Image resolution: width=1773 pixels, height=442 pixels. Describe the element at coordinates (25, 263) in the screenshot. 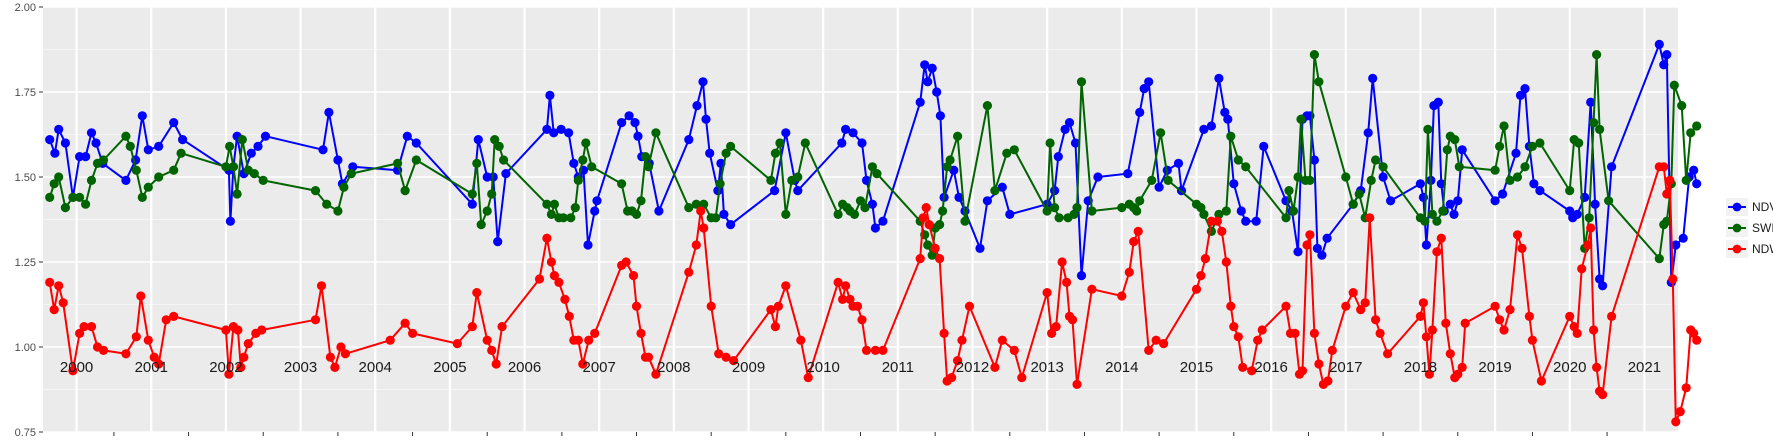

I see `y-tick-label: 1.25` at that location.